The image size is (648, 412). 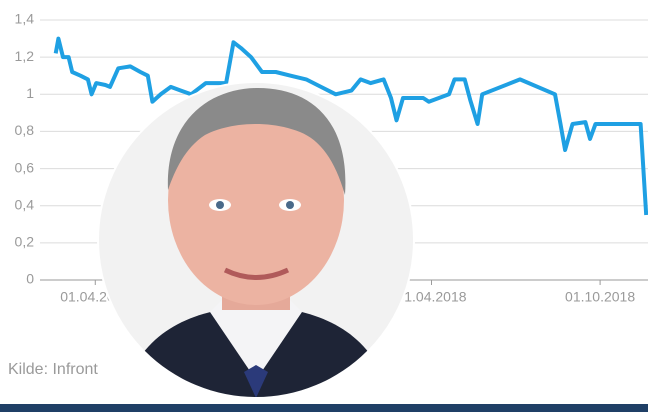 What do you see at coordinates (256, 141) in the screenshot?
I see `hair` at bounding box center [256, 141].